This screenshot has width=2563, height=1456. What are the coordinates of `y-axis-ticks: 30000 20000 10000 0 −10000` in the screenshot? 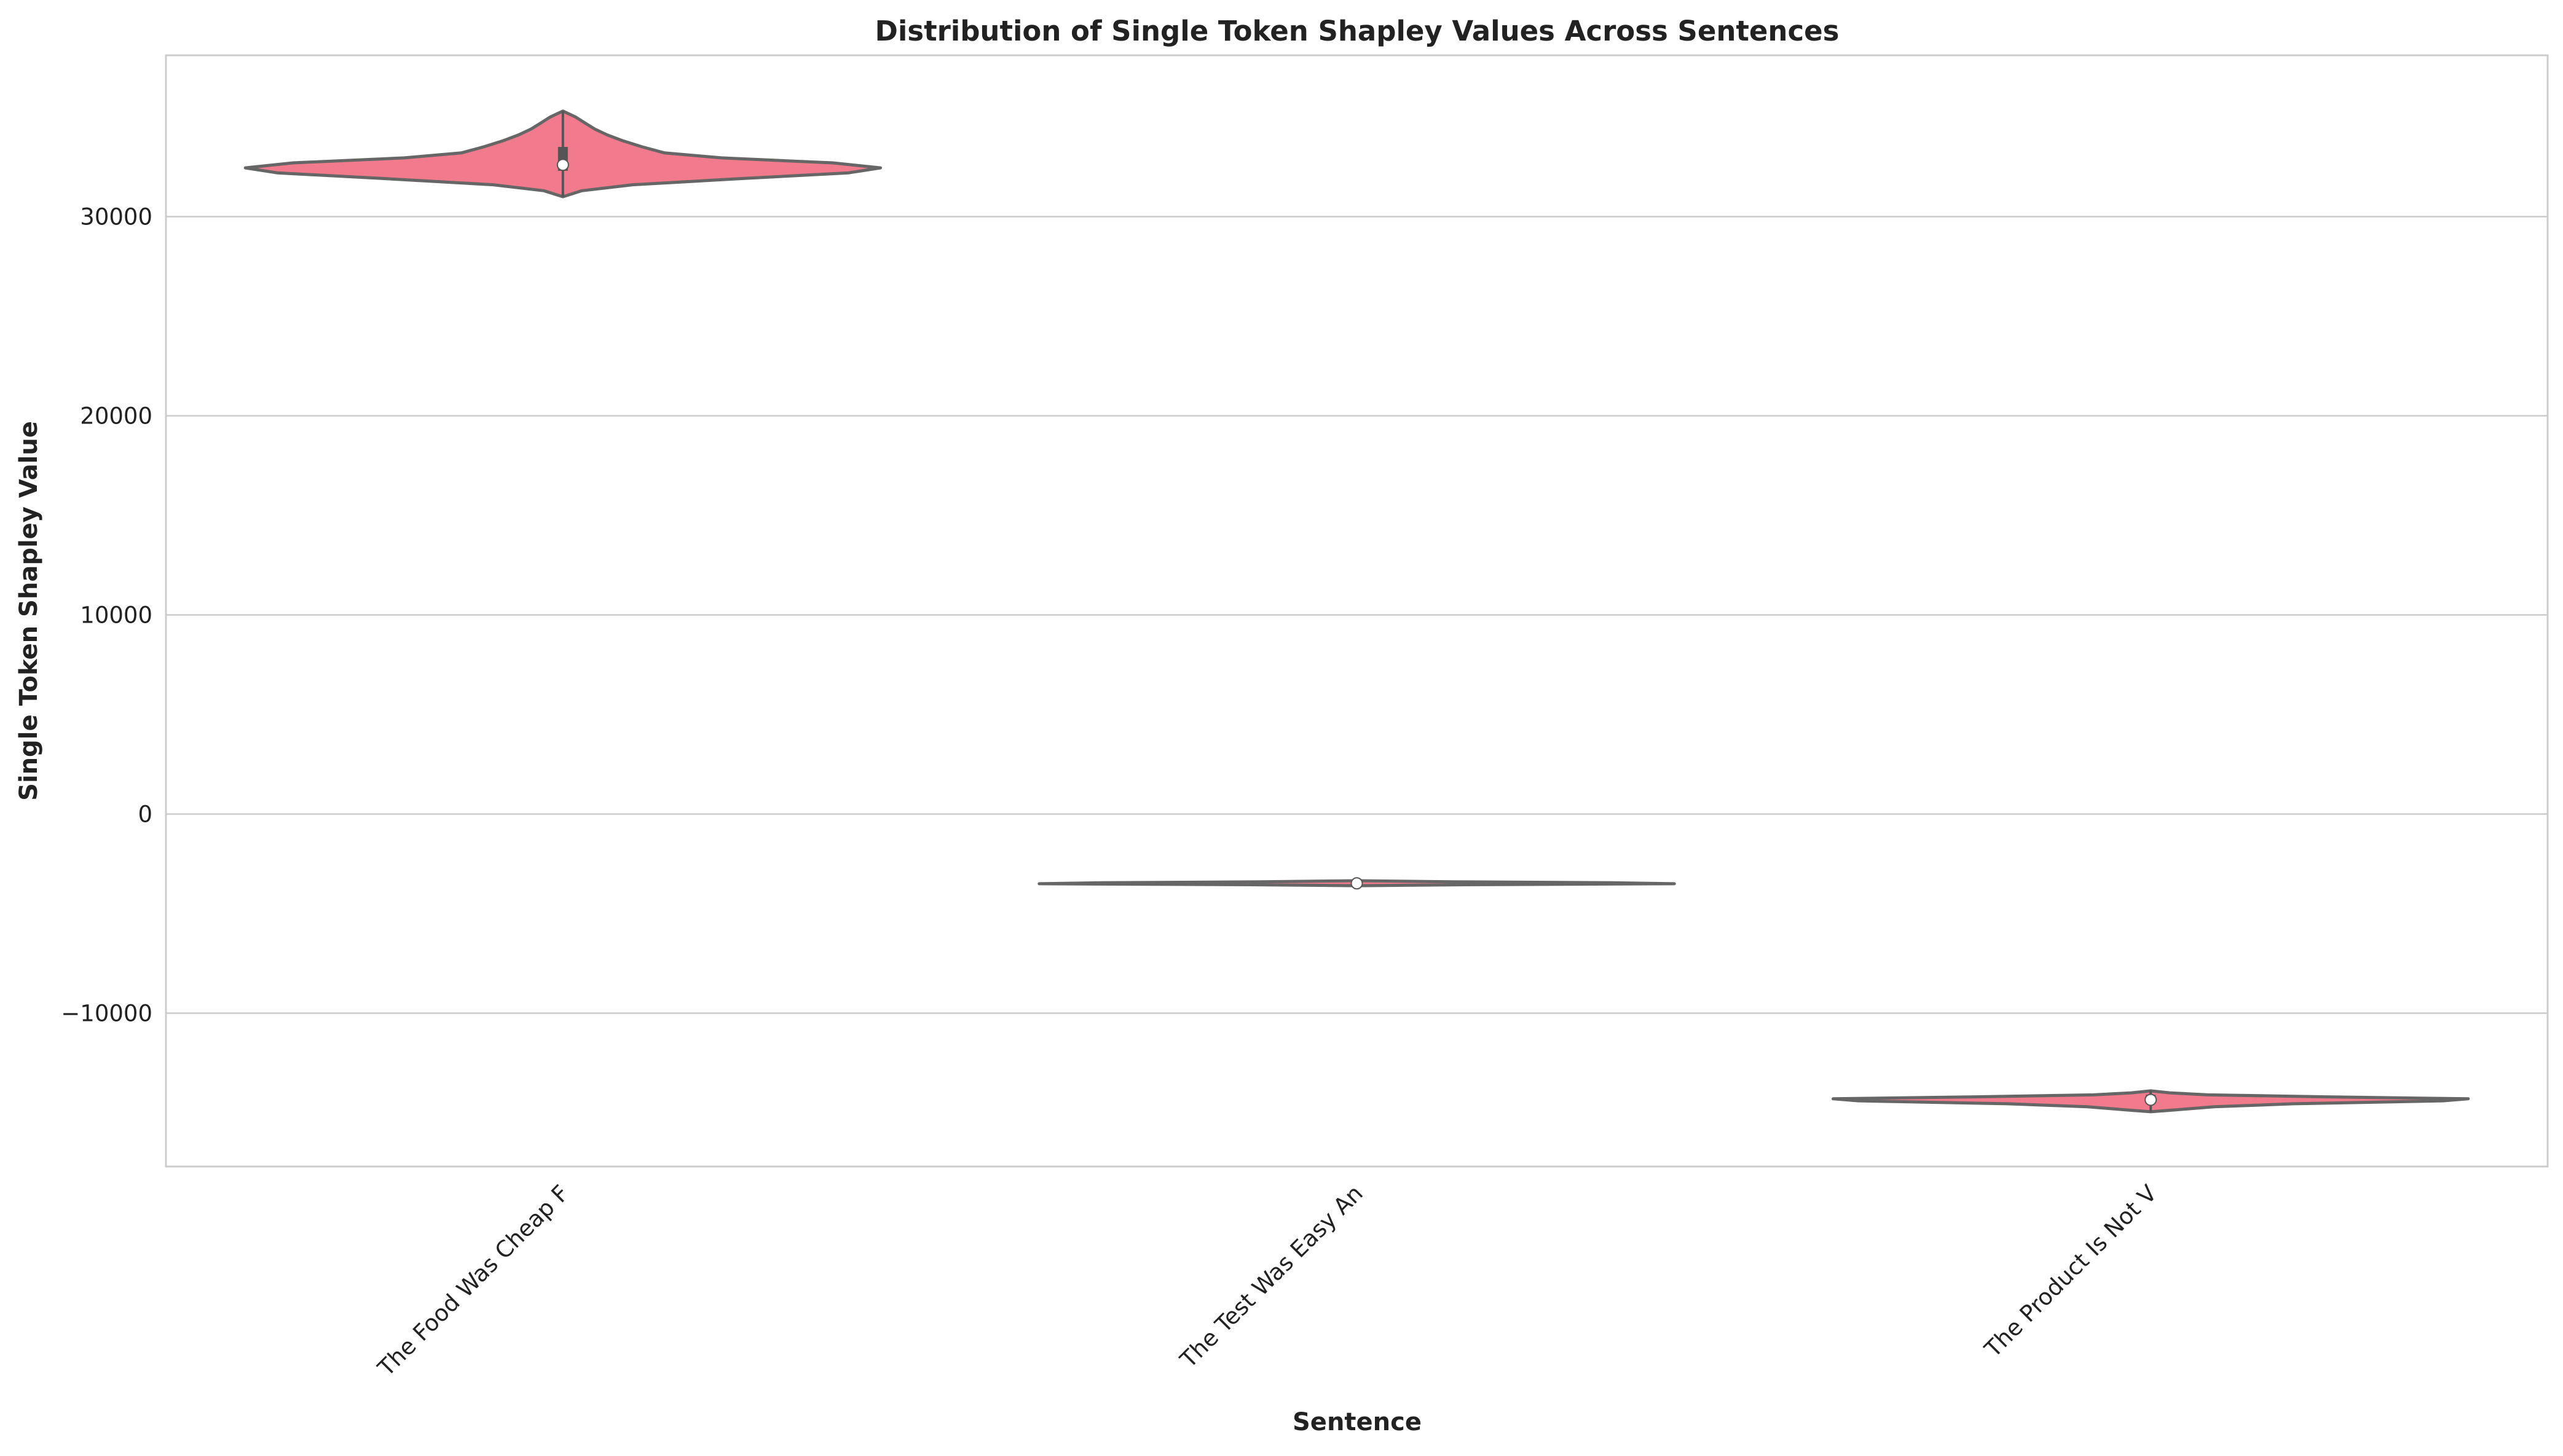 It's located at (107, 614).